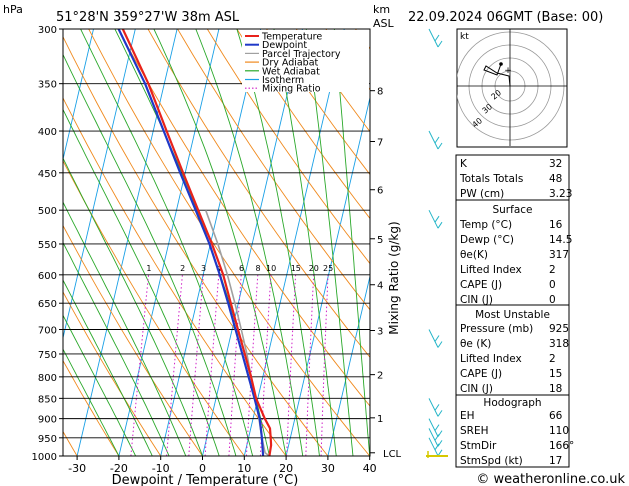 This screenshot has width=629, height=486. I want to click on mixing-ratio-label: 15, so click(296, 268).